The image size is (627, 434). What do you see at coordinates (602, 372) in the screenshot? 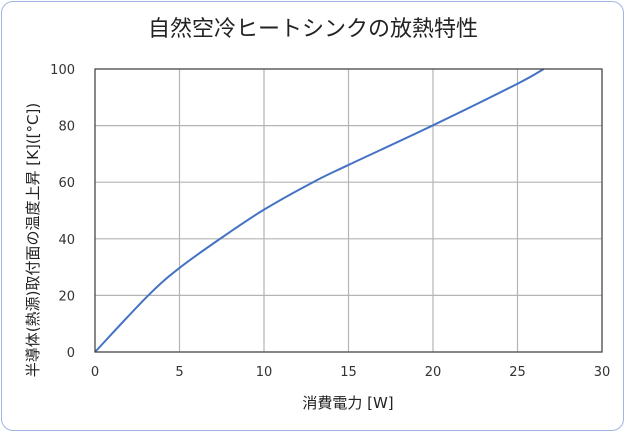
I see `x-tick-label: 30` at bounding box center [602, 372].